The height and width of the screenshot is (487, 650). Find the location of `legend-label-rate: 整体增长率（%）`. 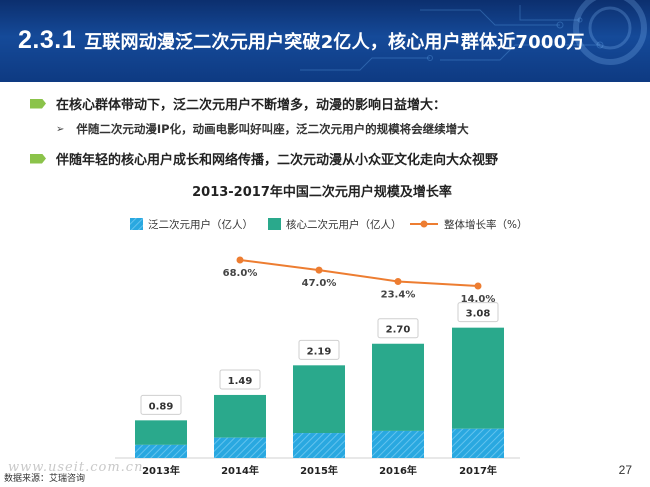

legend-label-rate: 整体增长率（%） is located at coordinates (485, 224).